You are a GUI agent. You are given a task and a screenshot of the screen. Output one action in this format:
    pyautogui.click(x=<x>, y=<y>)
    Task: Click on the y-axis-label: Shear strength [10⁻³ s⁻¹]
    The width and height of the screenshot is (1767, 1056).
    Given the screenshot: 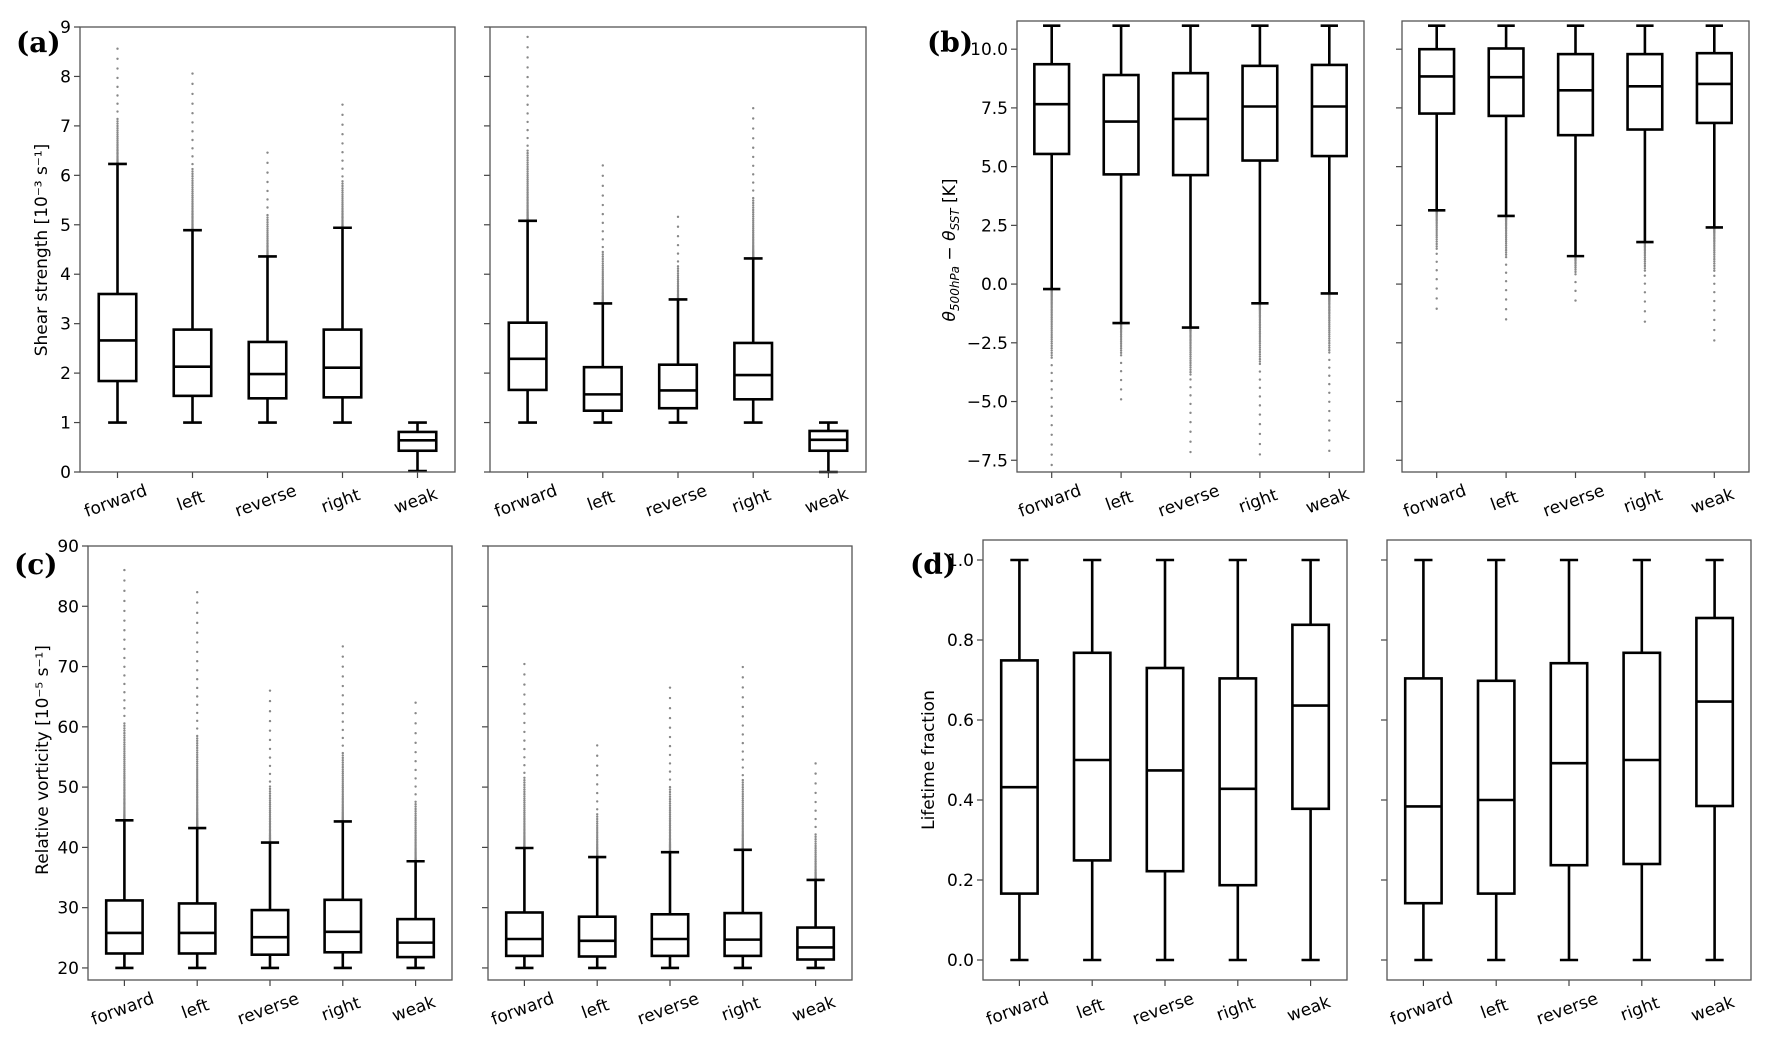 What is the action you would take?
    pyautogui.click(x=42, y=250)
    